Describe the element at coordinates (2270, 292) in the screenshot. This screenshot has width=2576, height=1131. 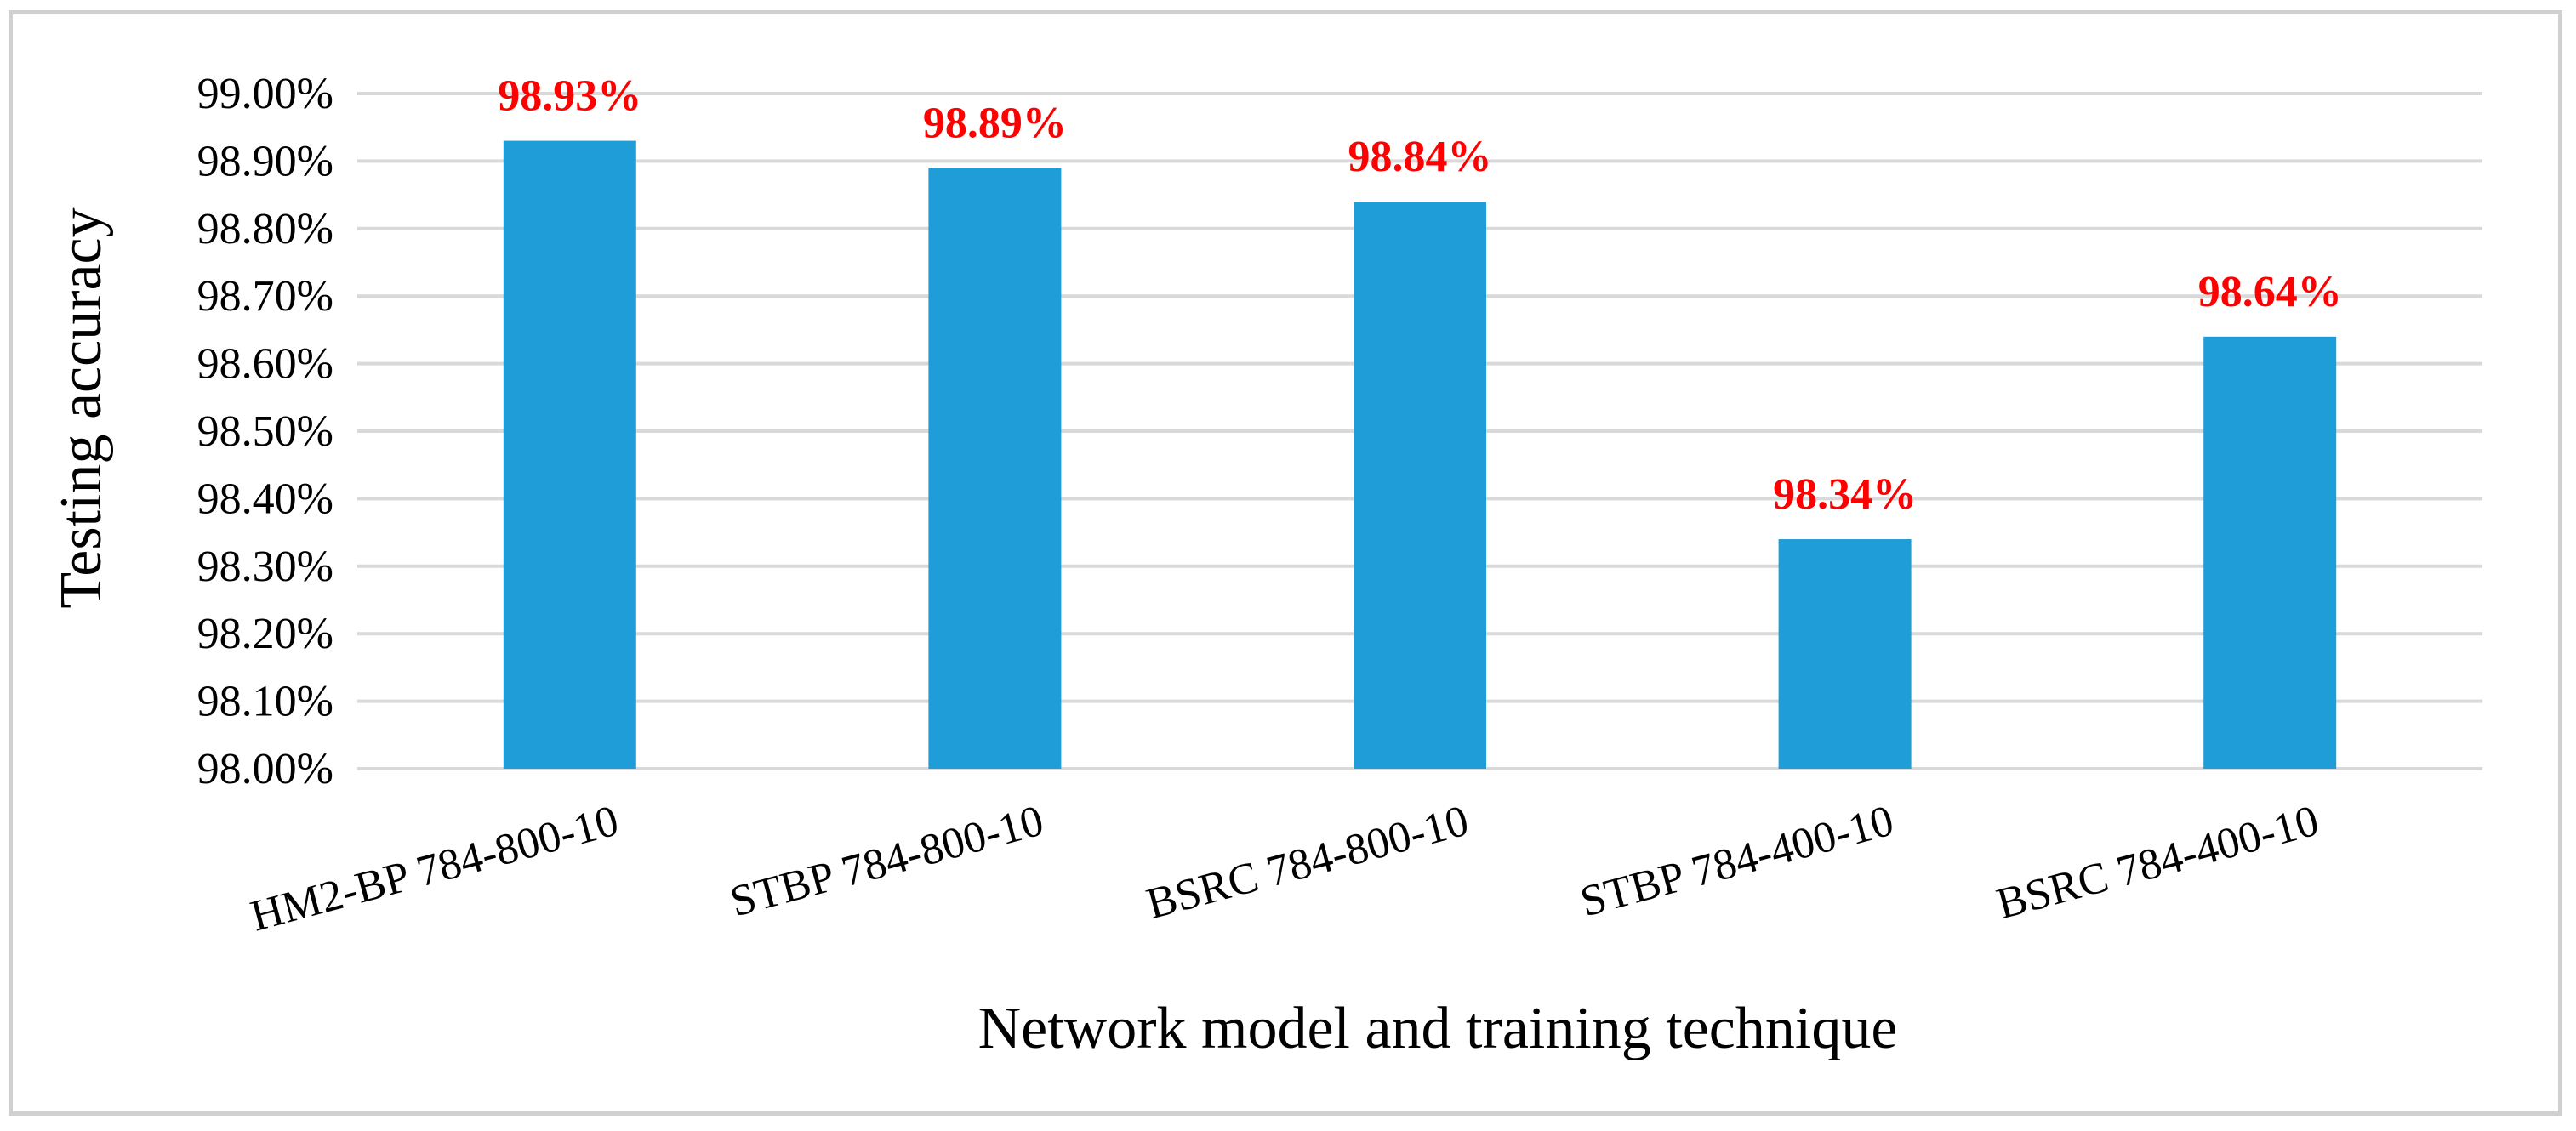
I see `data-label: 98.64%` at that location.